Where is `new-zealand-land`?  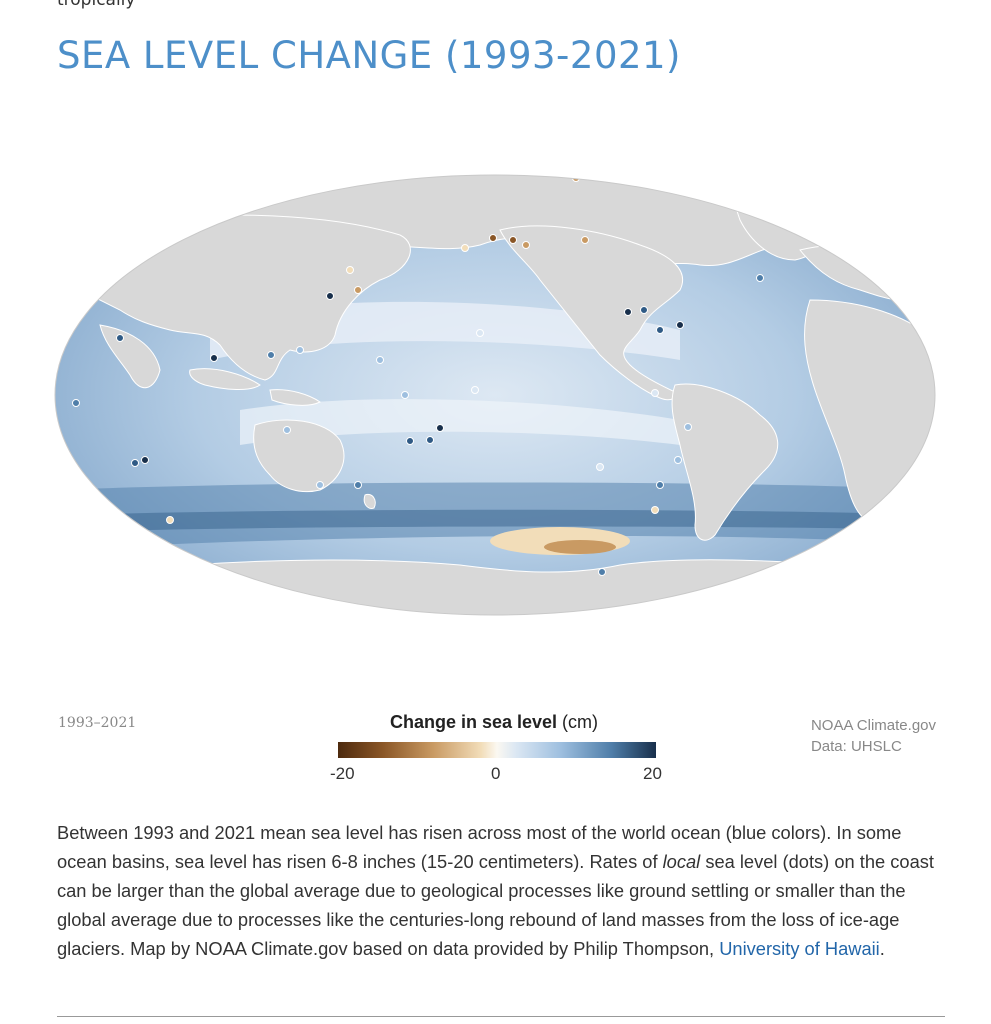
new-zealand-land is located at coordinates (369, 501).